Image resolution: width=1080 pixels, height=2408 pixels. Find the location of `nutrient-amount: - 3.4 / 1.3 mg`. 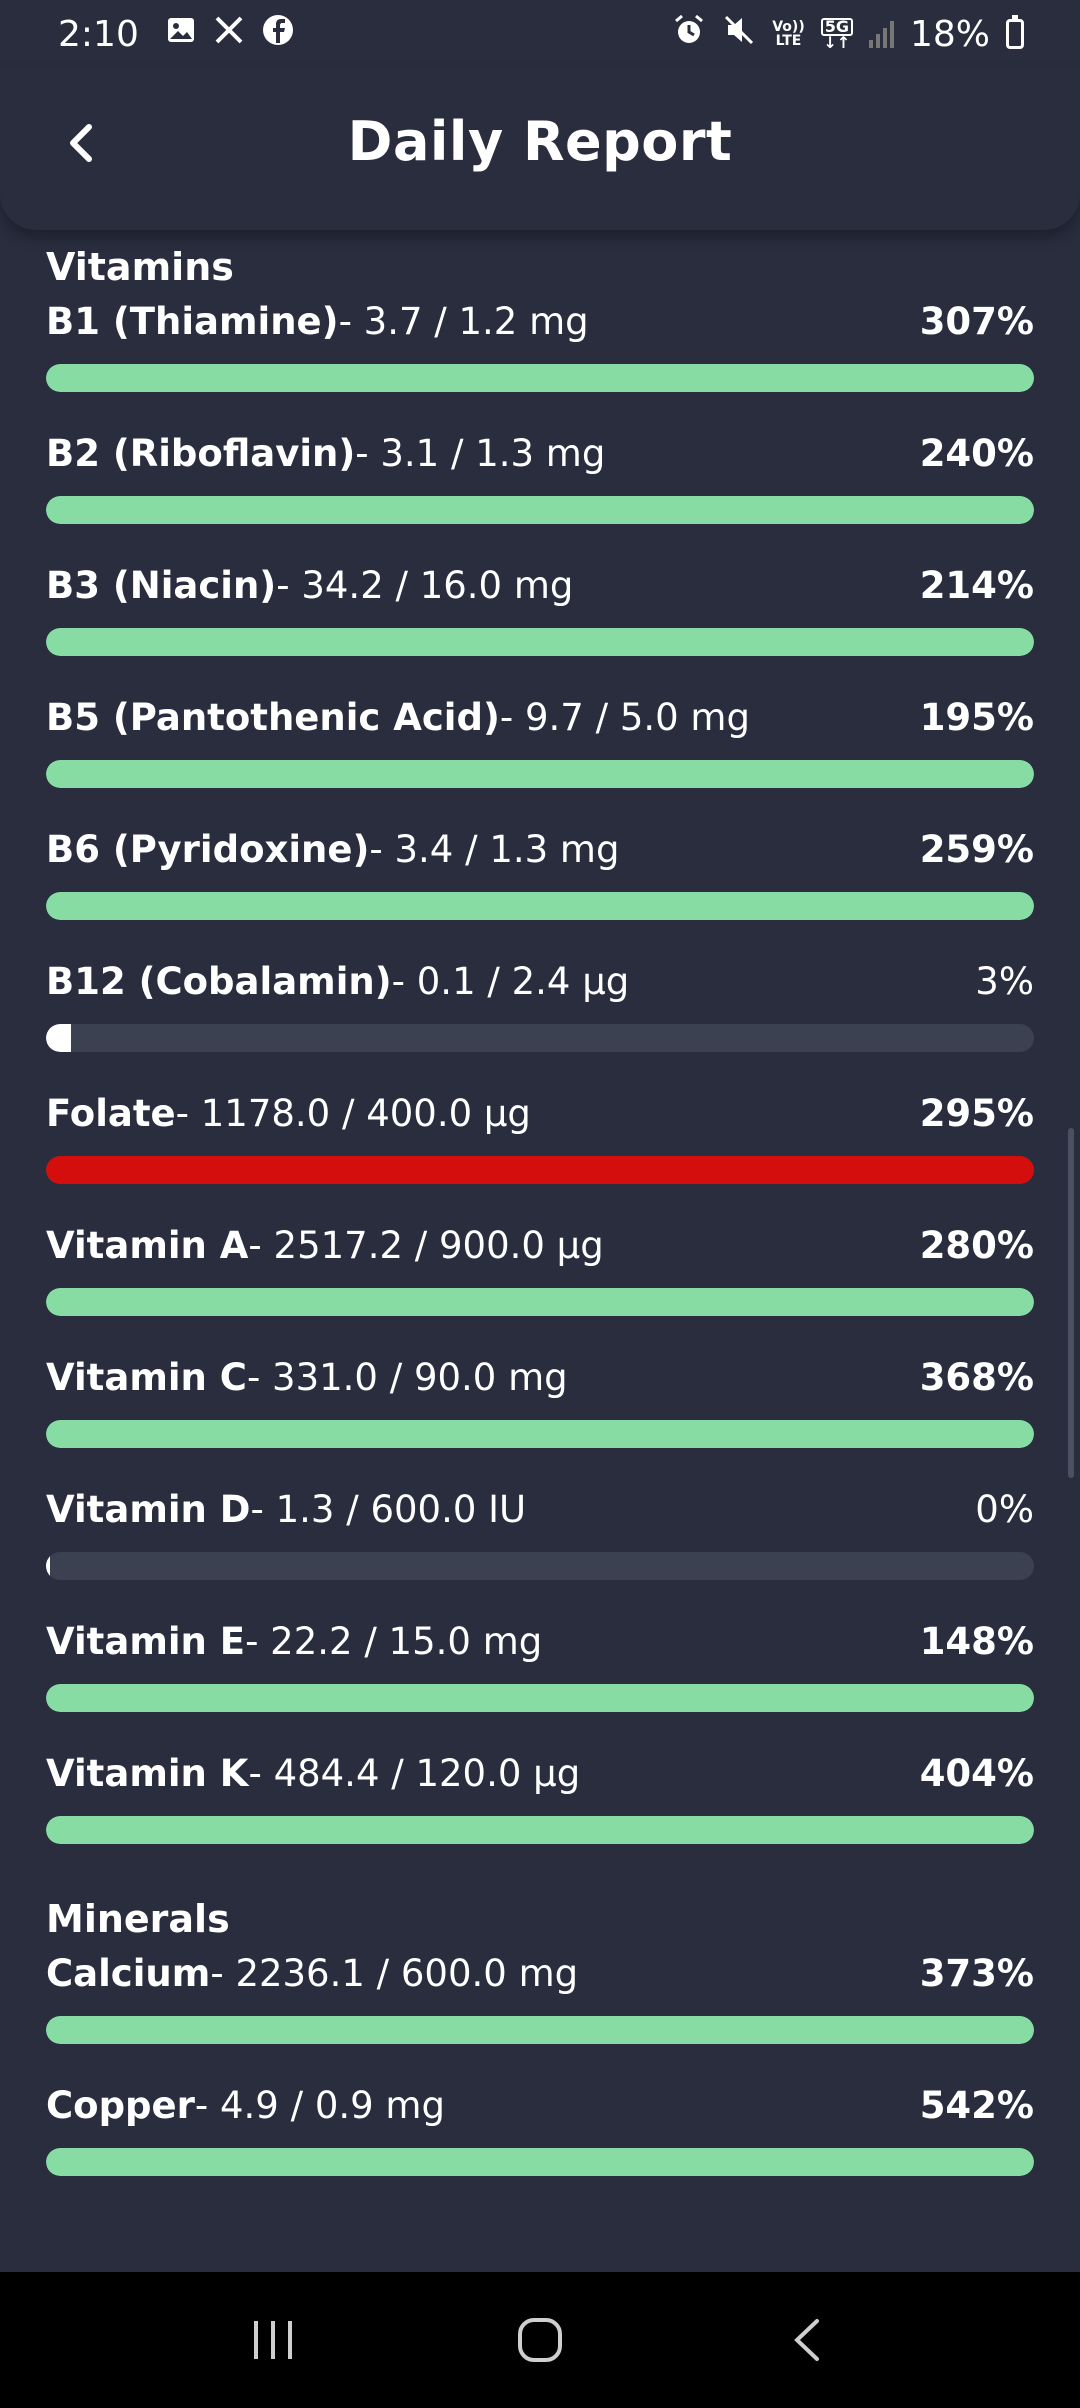

nutrient-amount: - 3.4 / 1.3 mg is located at coordinates (494, 849).